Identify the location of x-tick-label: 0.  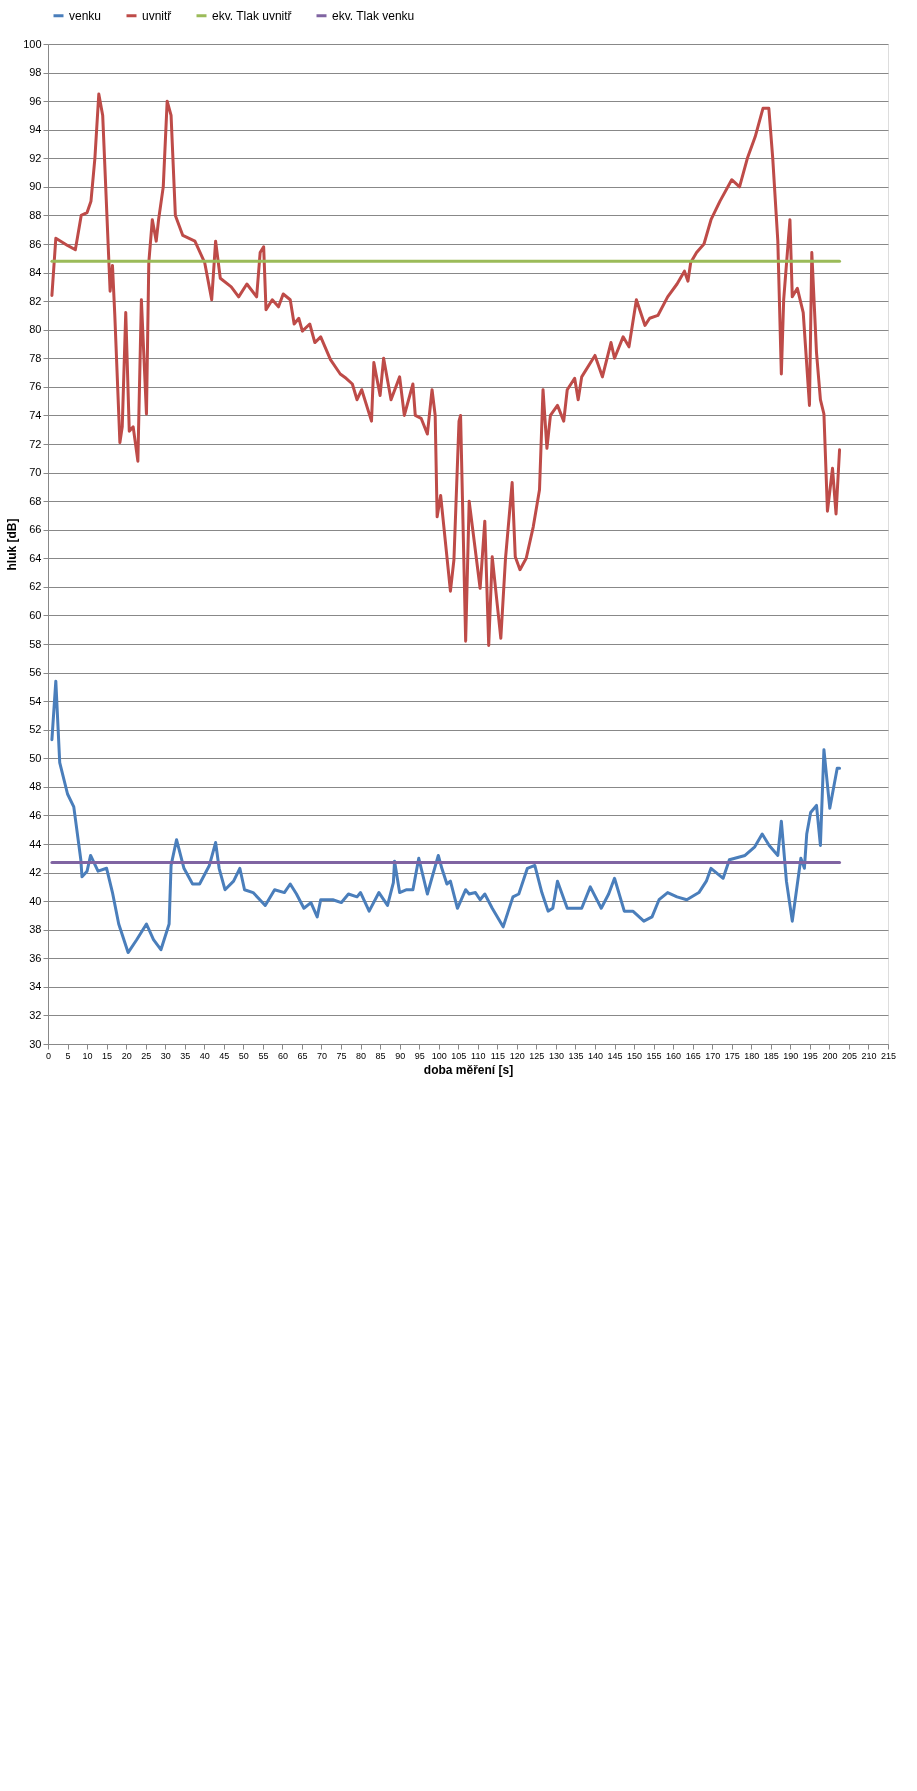
(48, 1055).